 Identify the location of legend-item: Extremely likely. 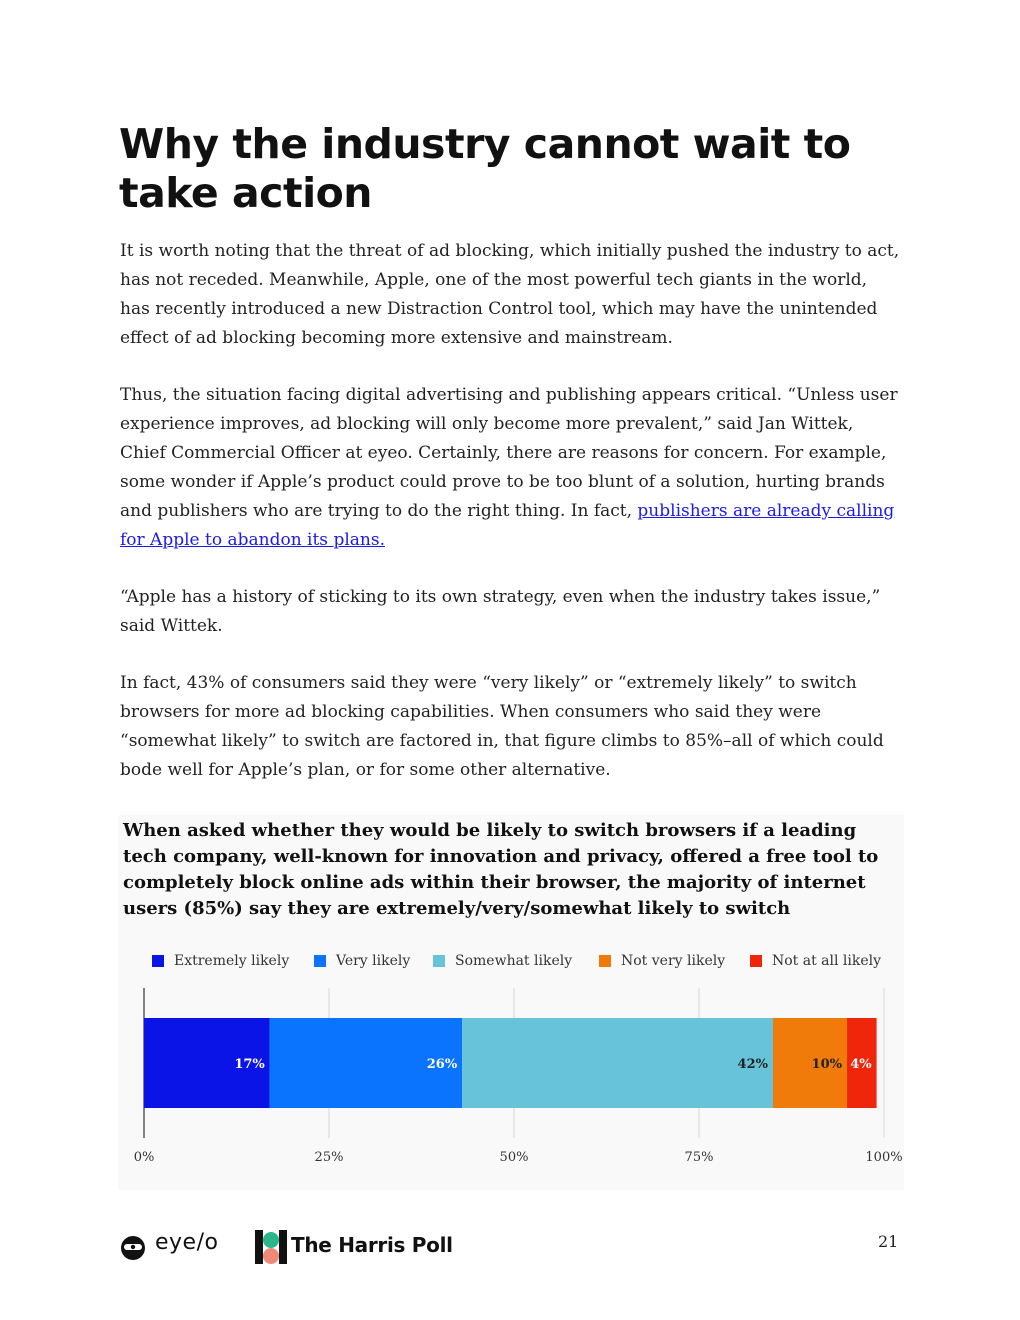
(220, 961).